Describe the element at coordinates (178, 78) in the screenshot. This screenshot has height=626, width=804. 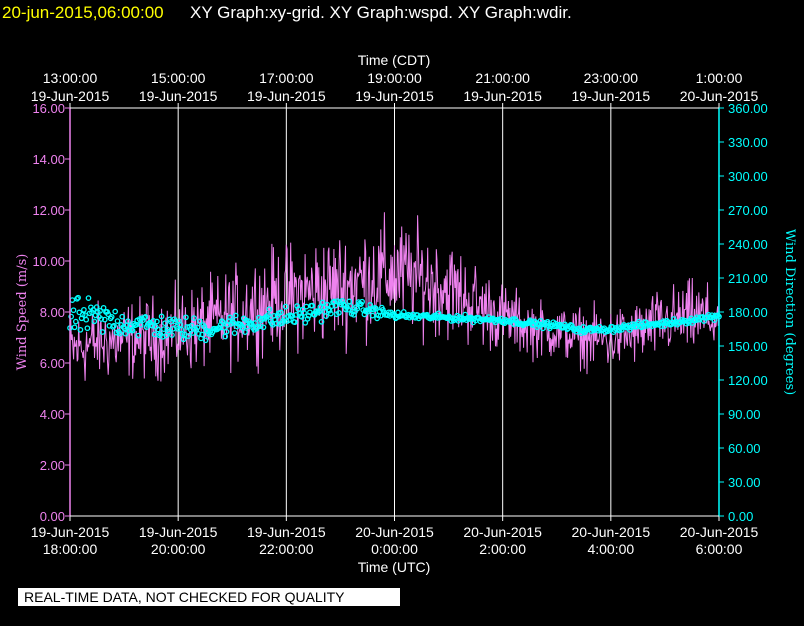
I see `top-tick-time: 15:00:00` at that location.